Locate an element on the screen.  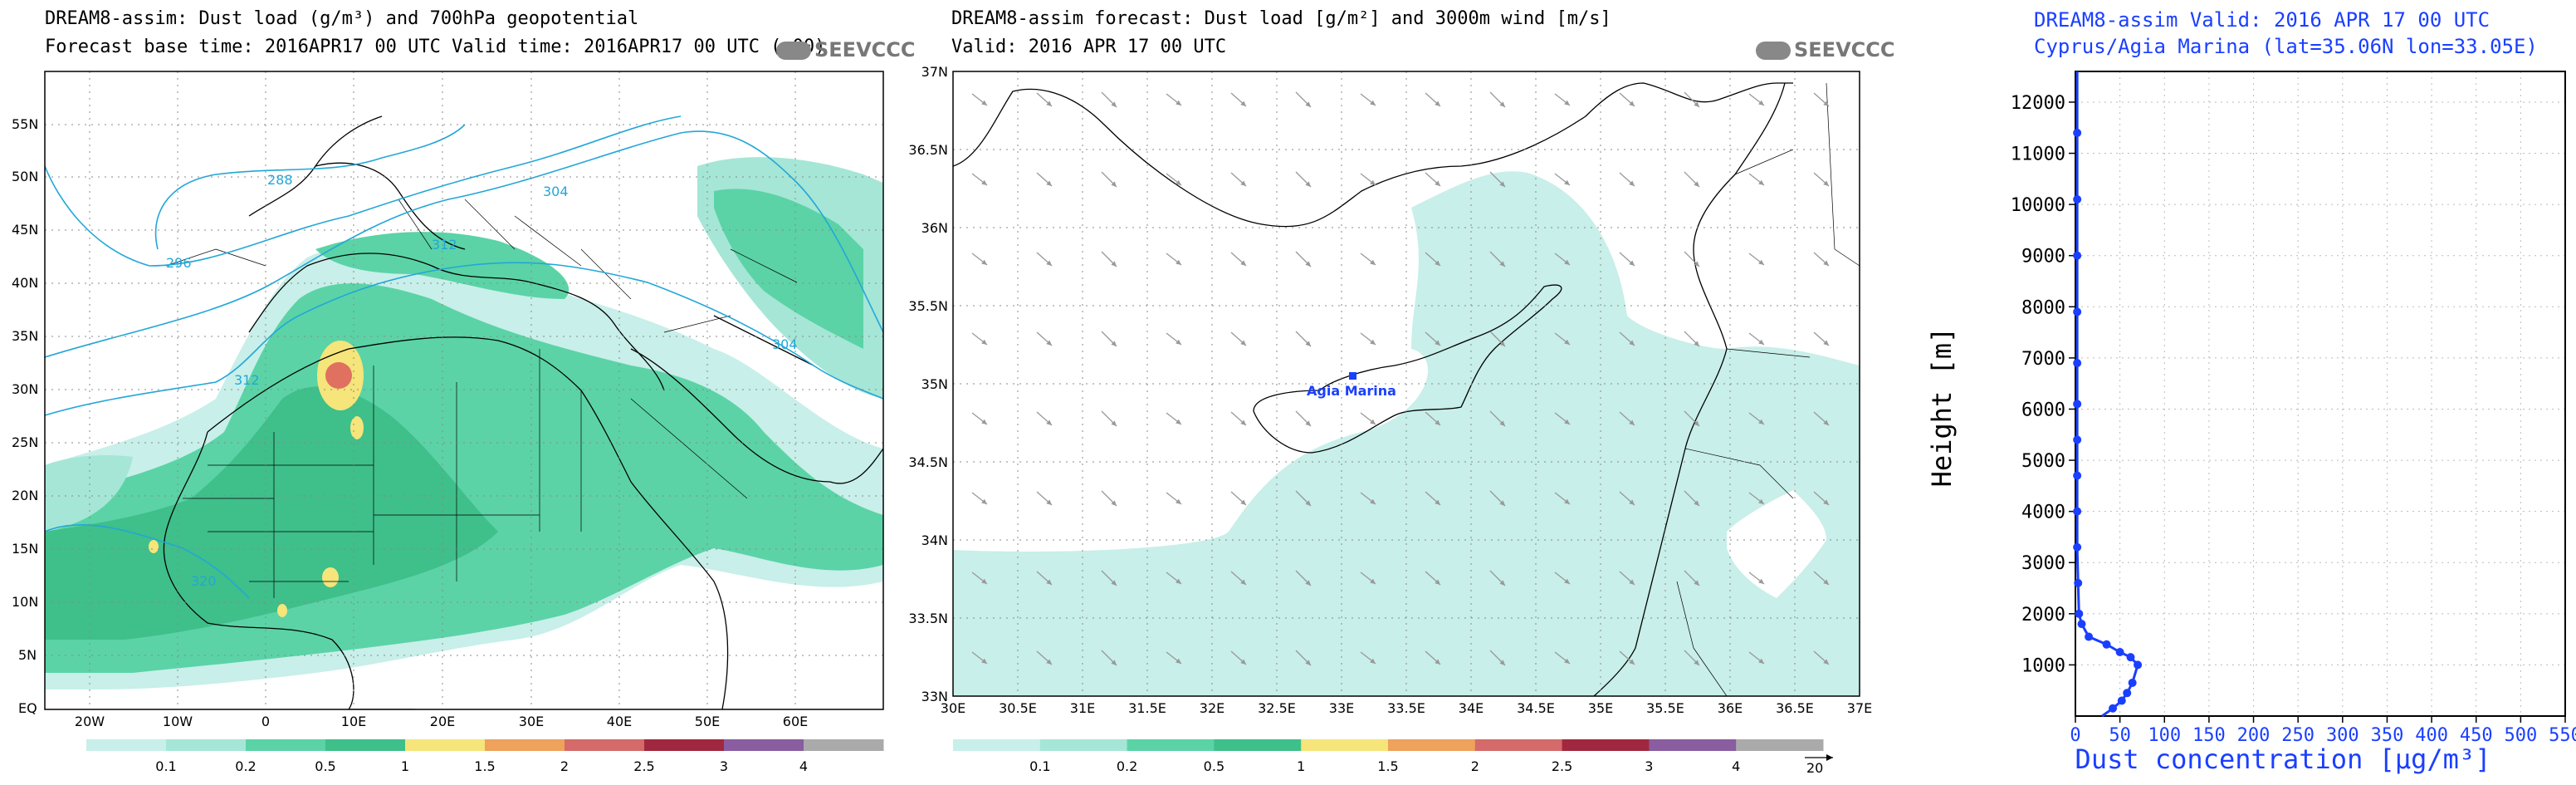
contour-label: 304 is located at coordinates (785, 344).